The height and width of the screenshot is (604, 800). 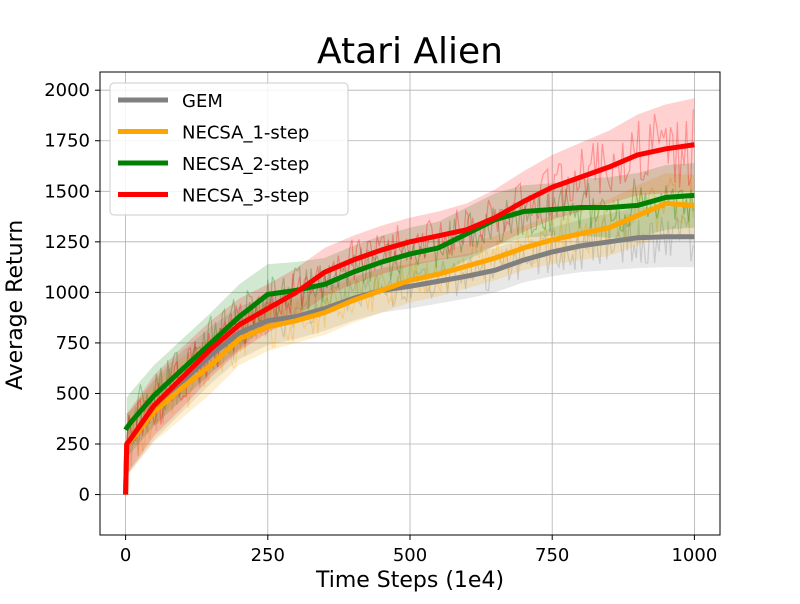 What do you see at coordinates (67, 191) in the screenshot?
I see `y-tick-label: 1500` at bounding box center [67, 191].